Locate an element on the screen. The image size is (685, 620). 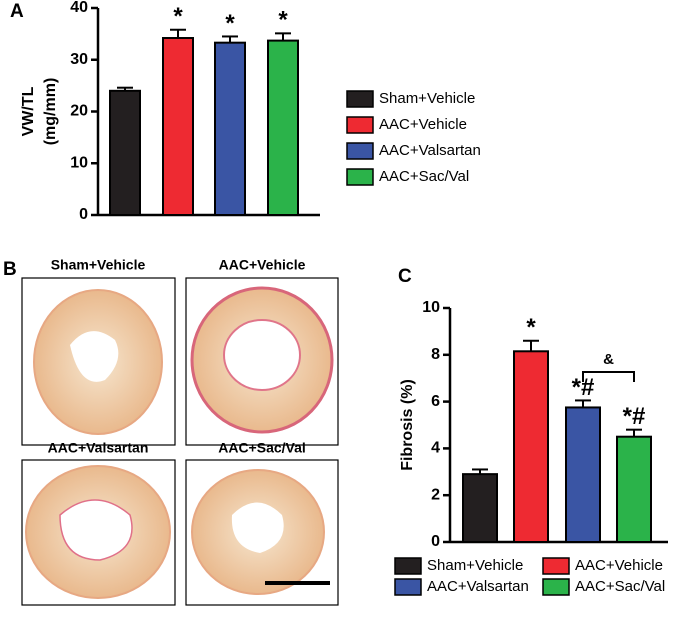
panel-label: B is located at coordinates (10, 269).